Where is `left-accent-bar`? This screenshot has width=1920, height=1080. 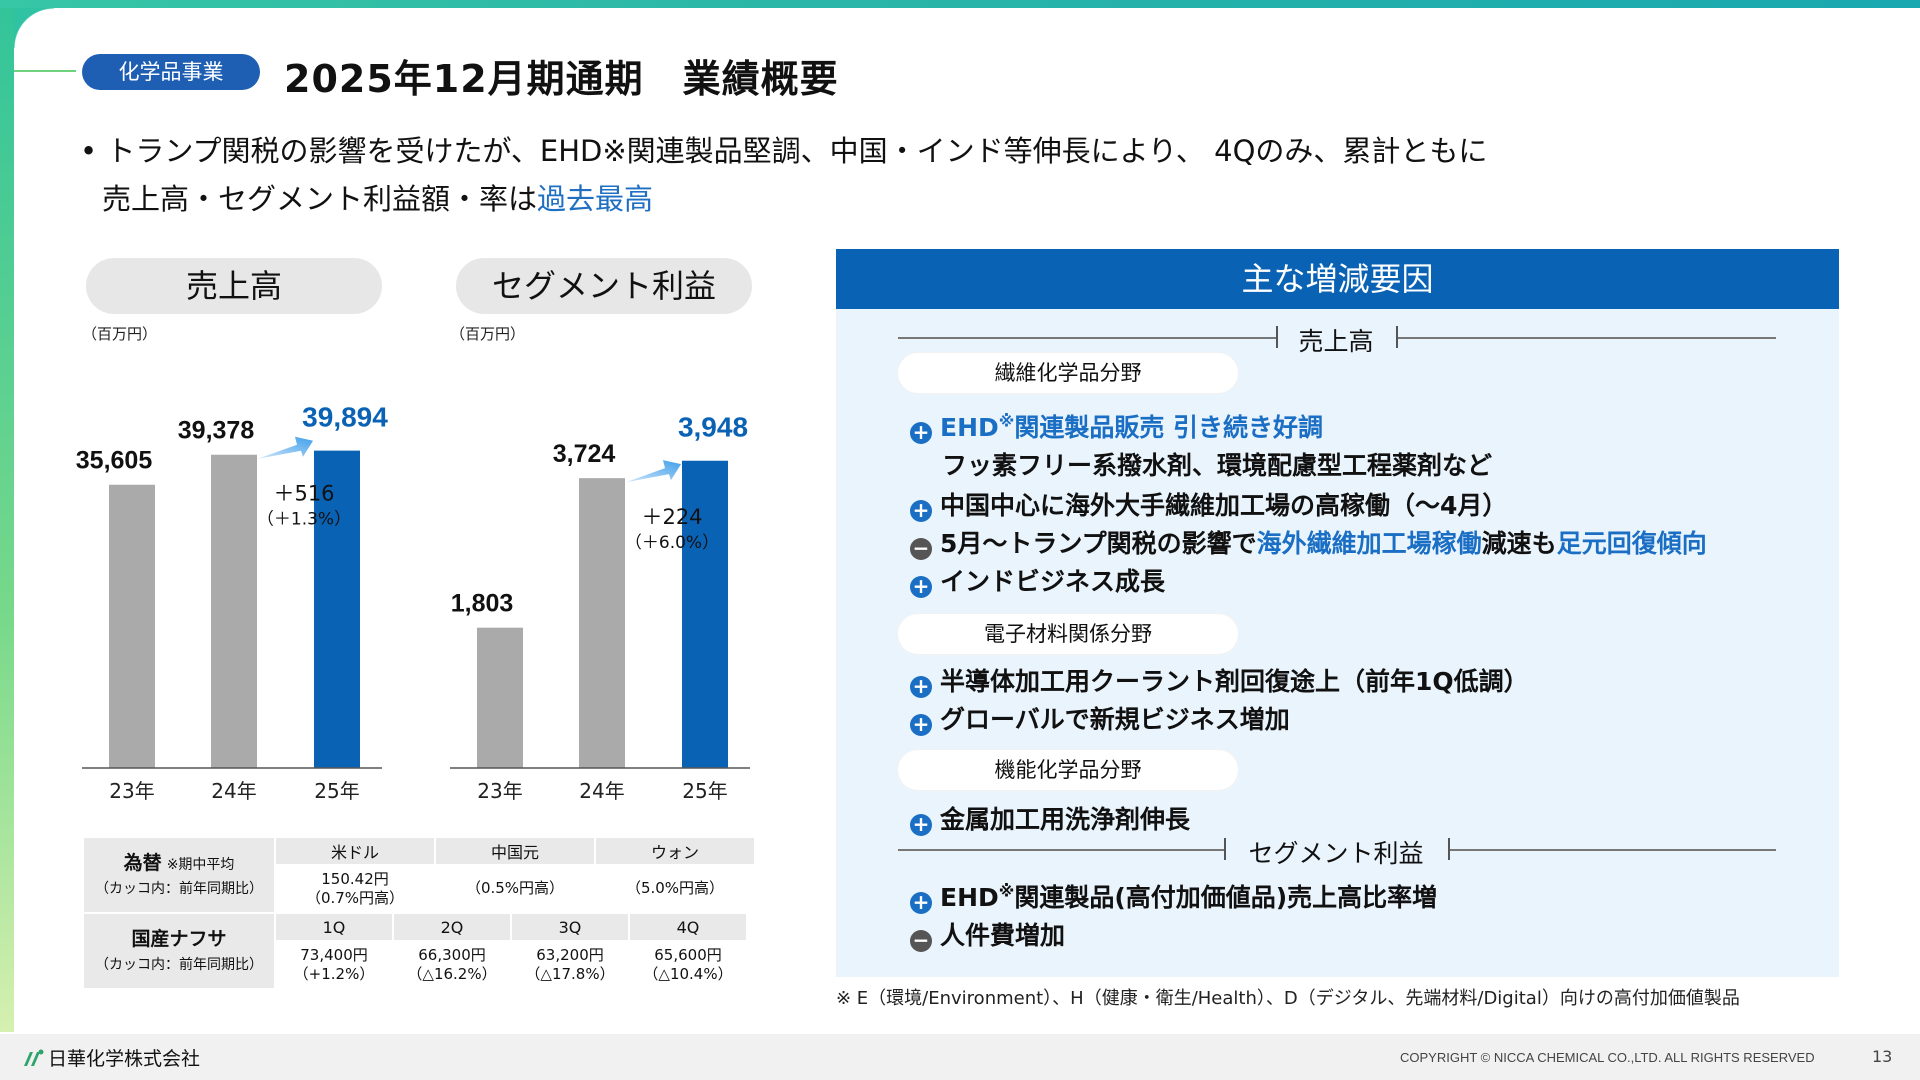
left-accent-bar is located at coordinates (7, 520).